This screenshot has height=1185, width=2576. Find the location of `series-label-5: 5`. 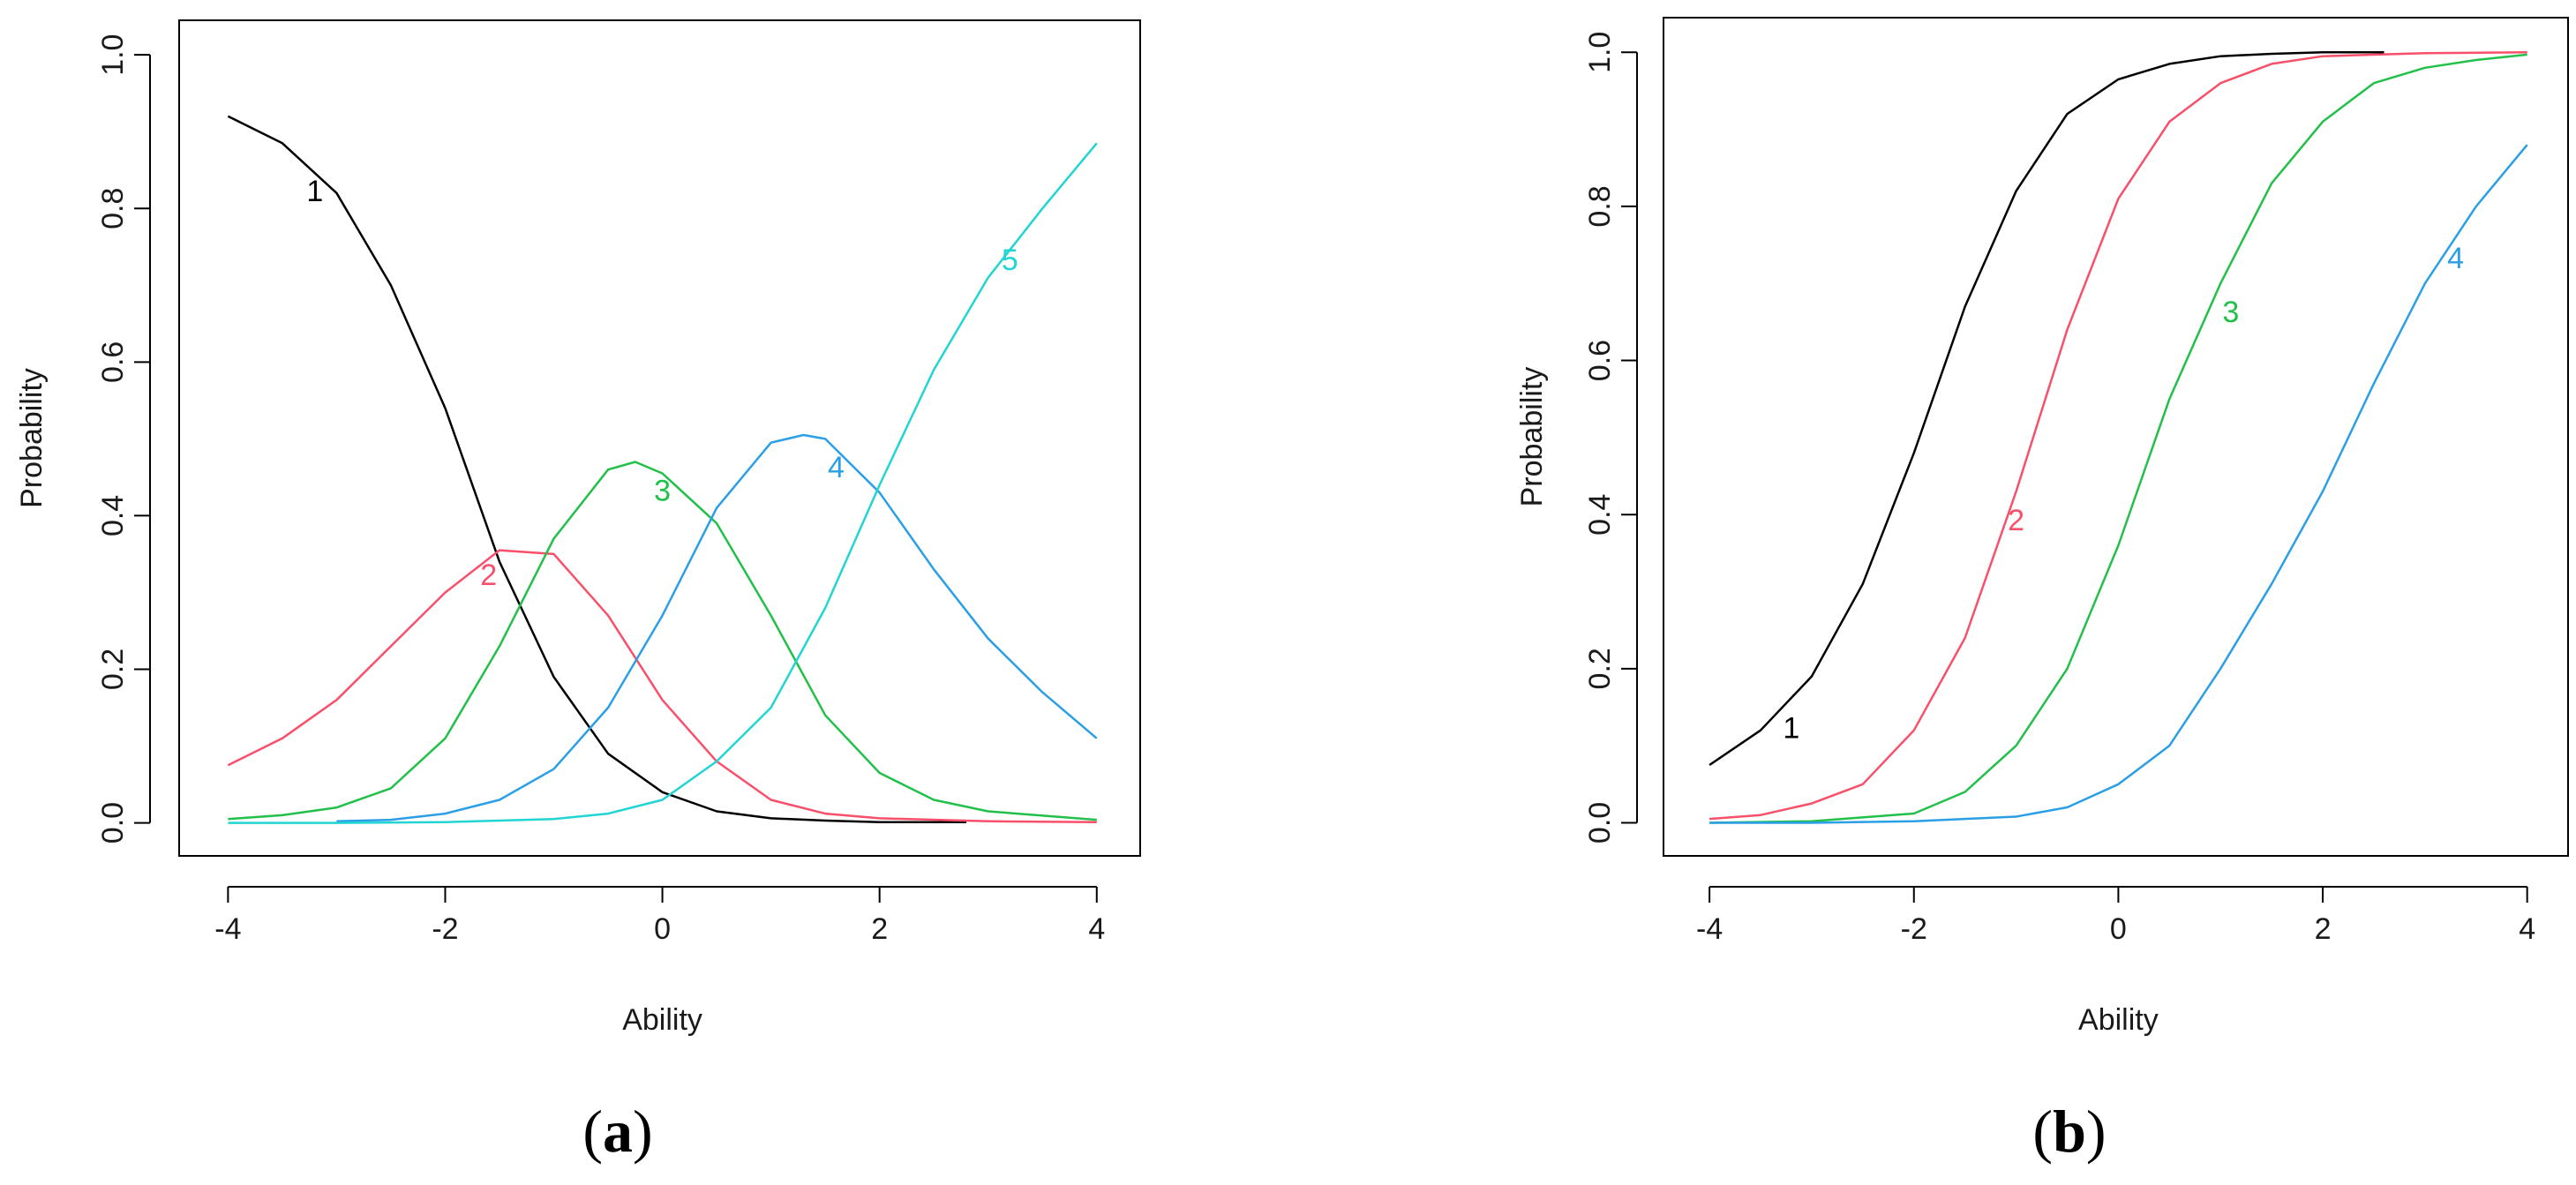

series-label-5: 5 is located at coordinates (1010, 260).